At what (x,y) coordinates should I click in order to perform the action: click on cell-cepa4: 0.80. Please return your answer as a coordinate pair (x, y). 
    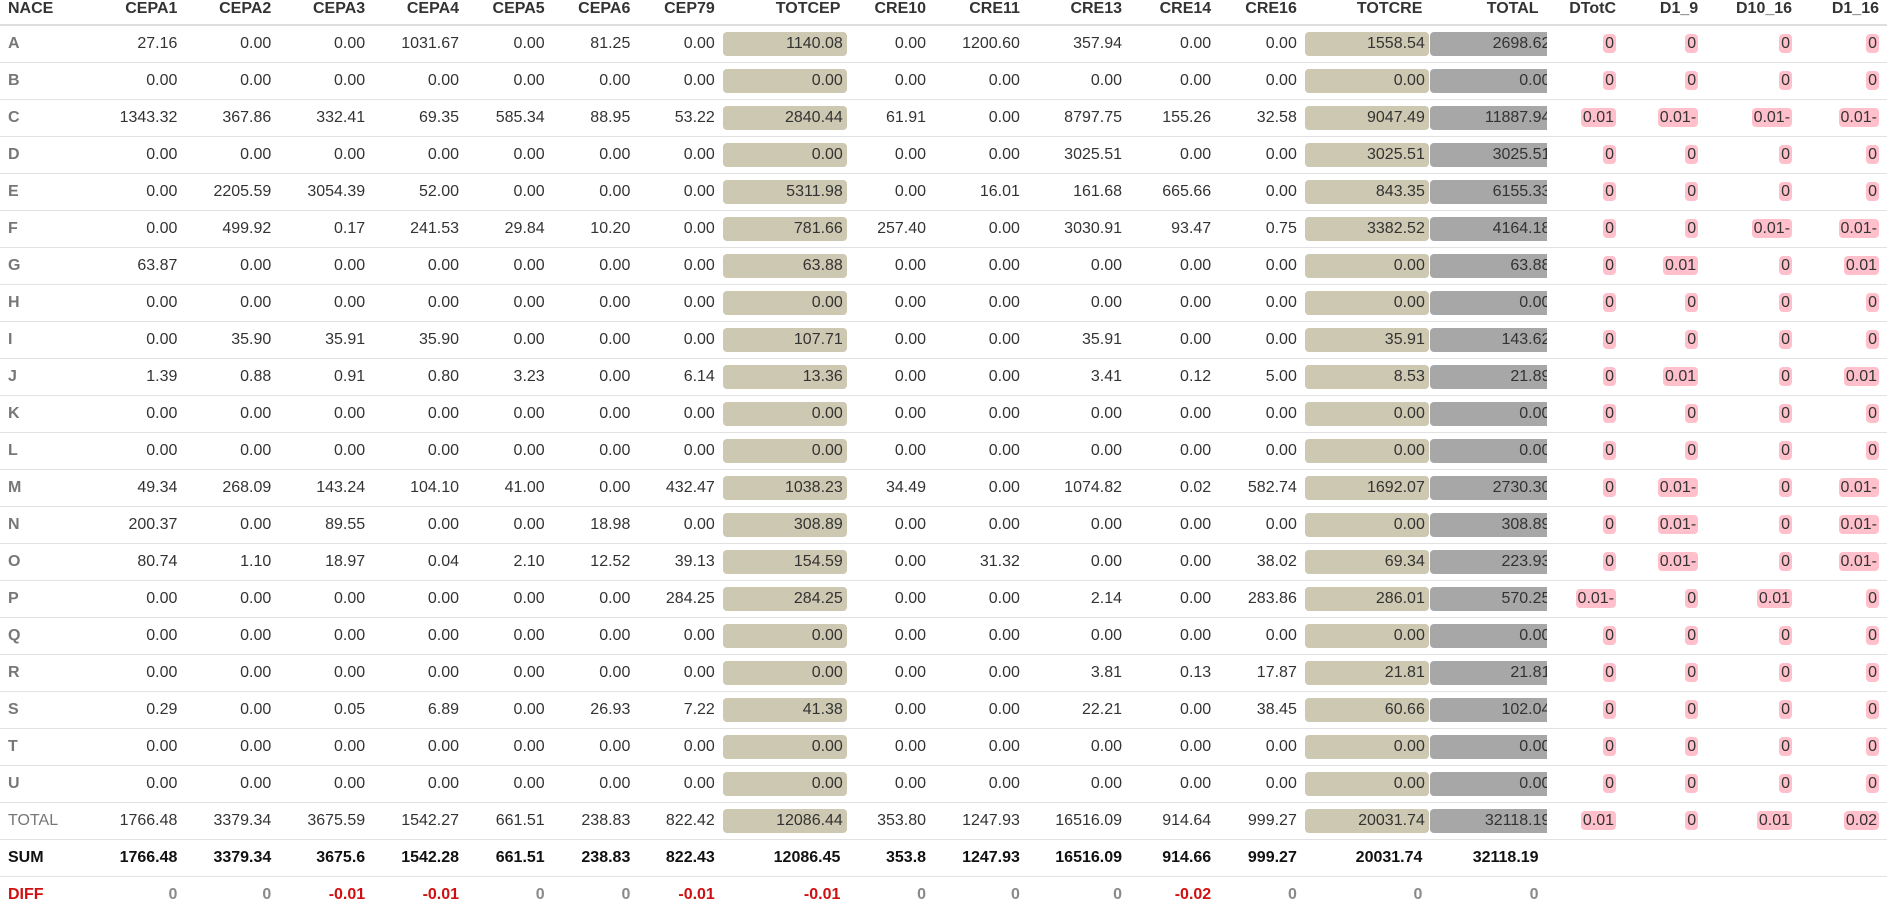
    Looking at the image, I should click on (420, 377).